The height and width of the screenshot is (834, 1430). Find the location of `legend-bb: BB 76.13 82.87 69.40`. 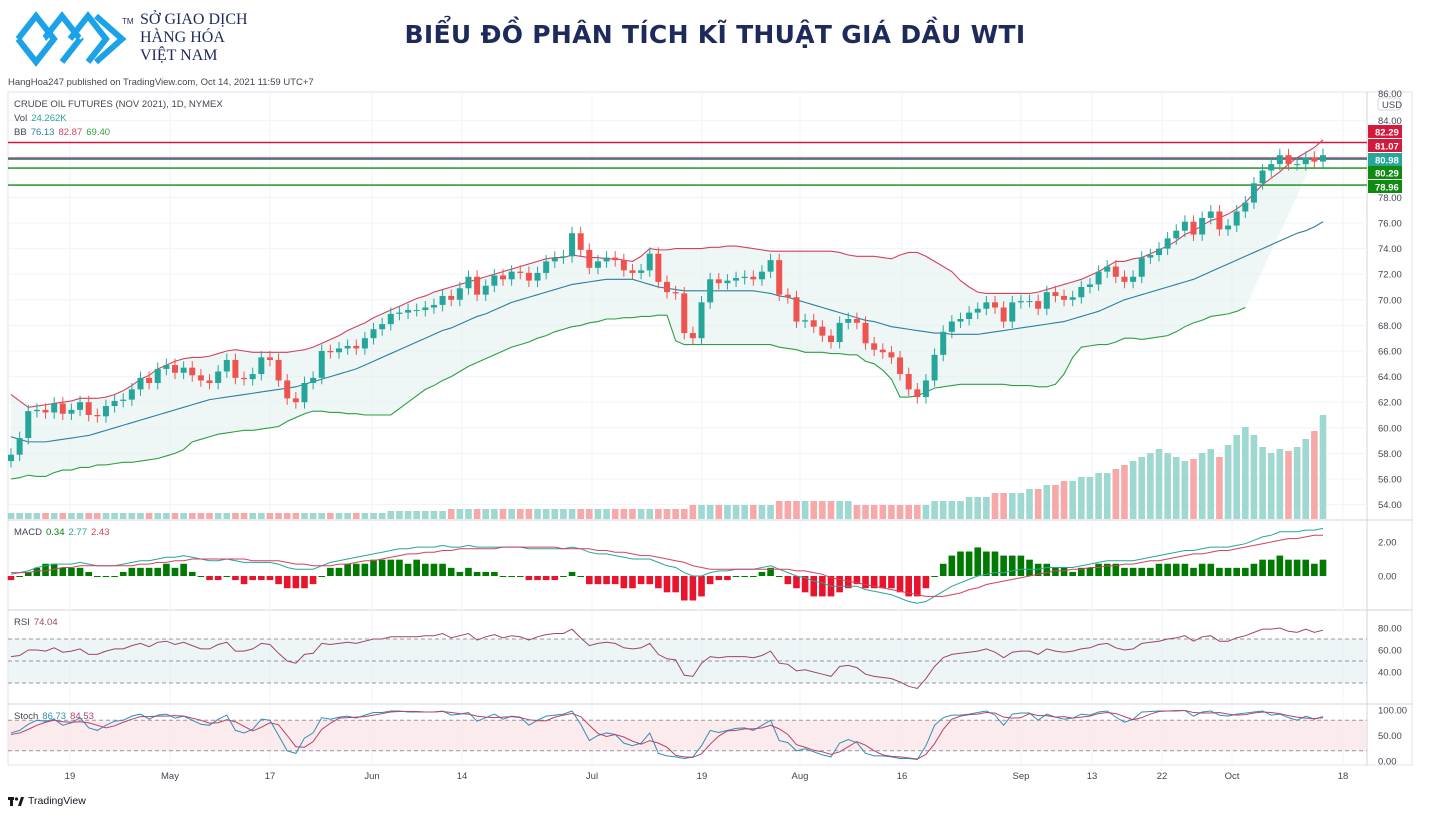

legend-bb: BB 76.13 82.87 69.40 is located at coordinates (64, 132).